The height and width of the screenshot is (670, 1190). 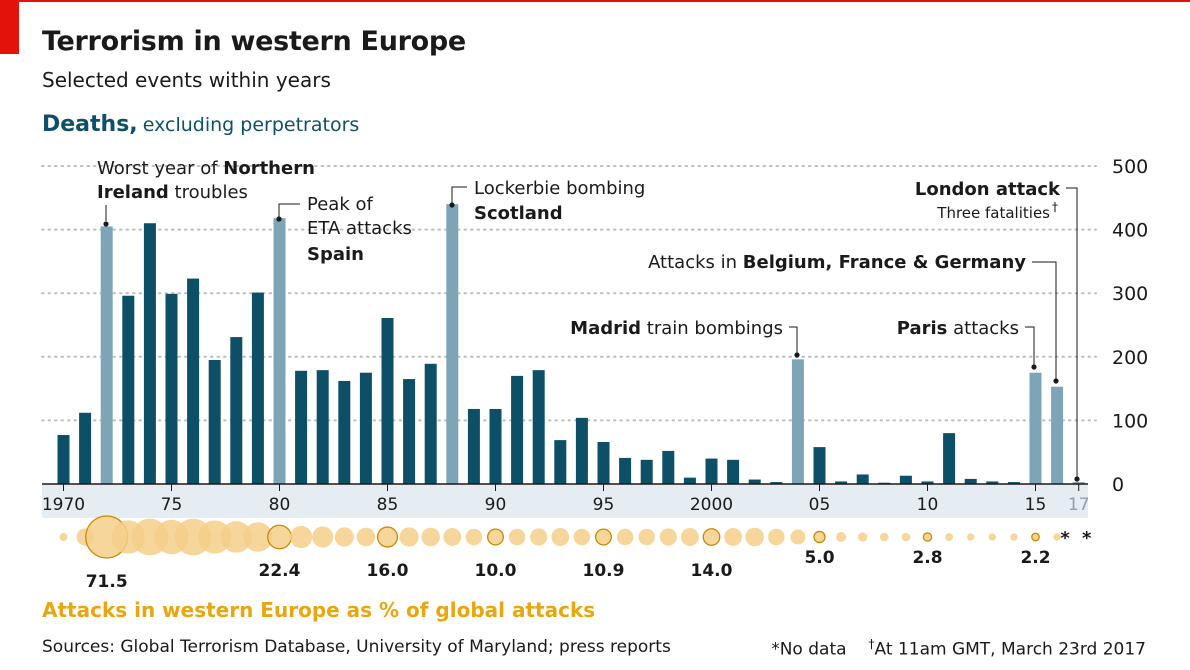 I want to click on axis-band, so click(x=565, y=501).